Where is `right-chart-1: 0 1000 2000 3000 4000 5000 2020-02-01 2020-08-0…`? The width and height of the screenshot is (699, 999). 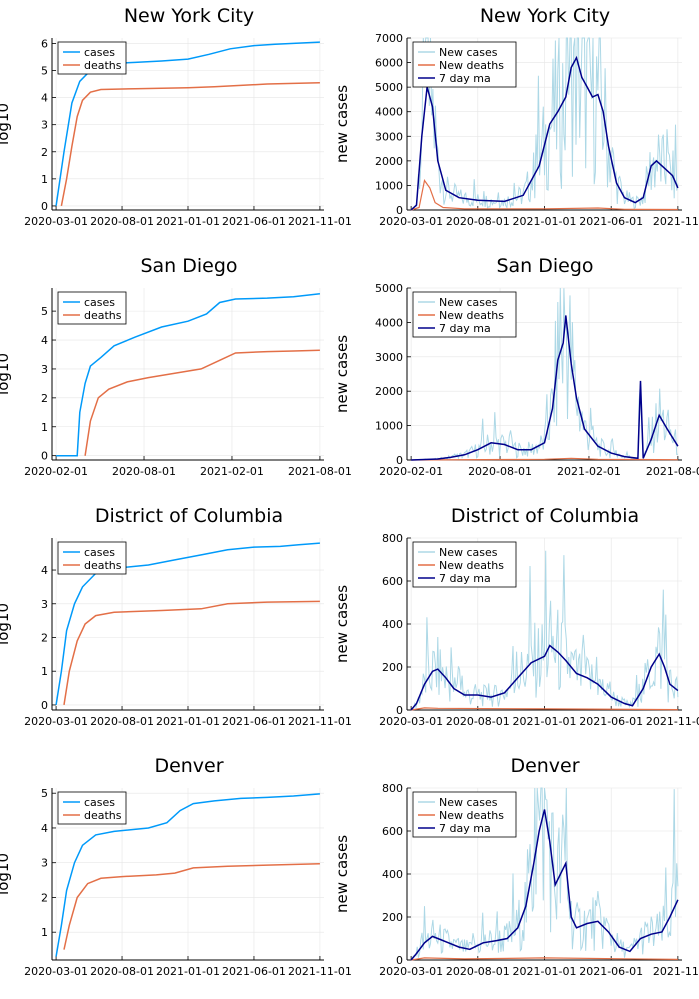 right-chart-1: 0 1000 2000 3000 4000 5000 2020-02-01 2020-08-0… is located at coordinates (516, 366).